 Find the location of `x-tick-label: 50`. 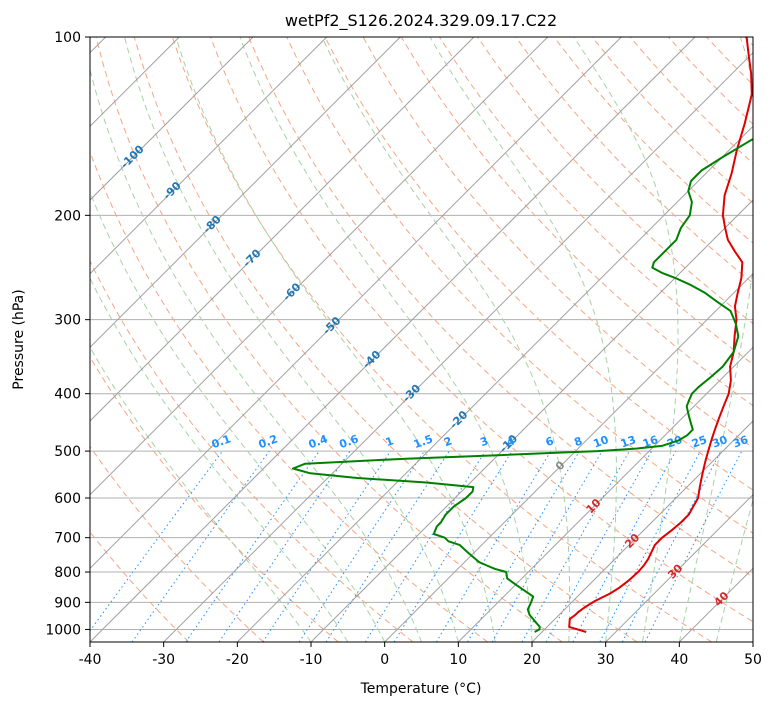

x-tick-label: 50 is located at coordinates (753, 660).